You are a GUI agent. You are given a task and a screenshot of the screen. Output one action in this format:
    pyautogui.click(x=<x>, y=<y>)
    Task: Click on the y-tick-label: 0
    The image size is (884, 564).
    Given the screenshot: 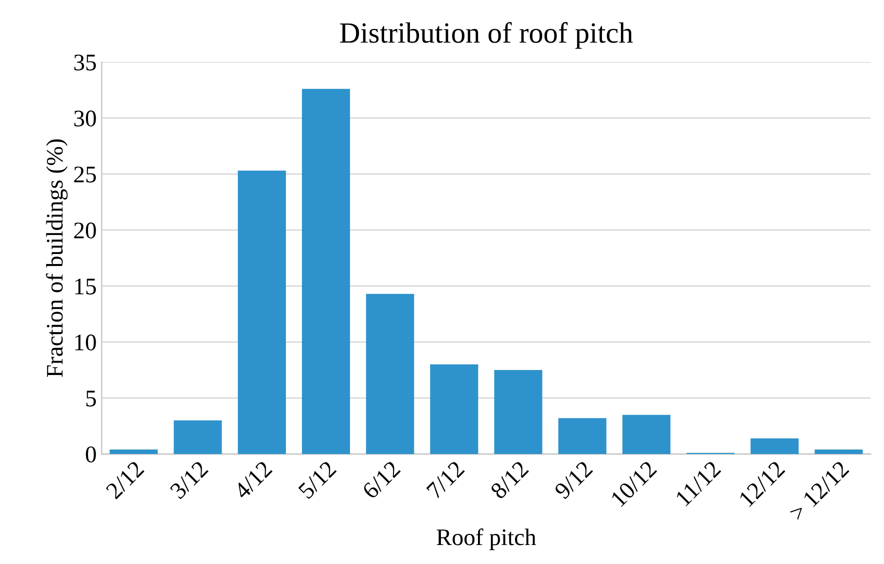 What is the action you would take?
    pyautogui.click(x=91, y=454)
    